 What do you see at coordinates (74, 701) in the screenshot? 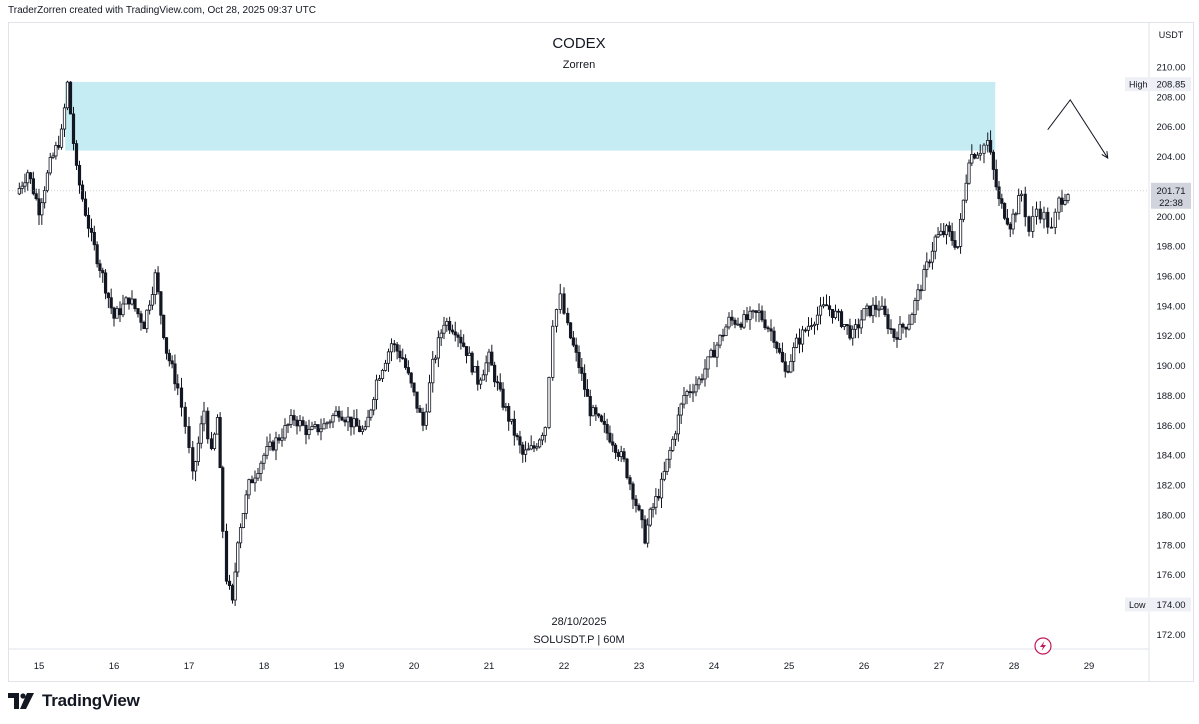
I see `tradingview-branding: TradingView` at bounding box center [74, 701].